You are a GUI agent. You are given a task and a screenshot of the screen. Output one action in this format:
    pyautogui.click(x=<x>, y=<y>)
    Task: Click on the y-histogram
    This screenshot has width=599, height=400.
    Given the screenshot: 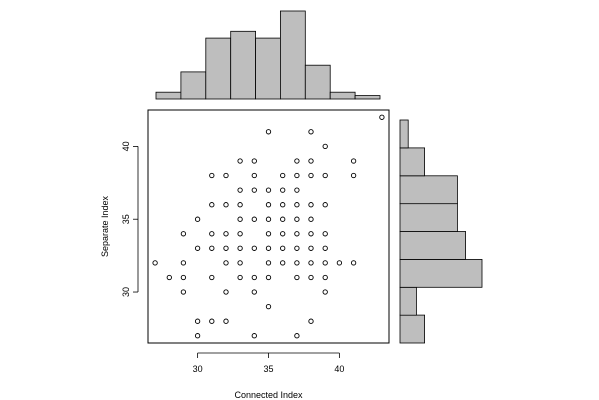 What is the action you would take?
    pyautogui.click(x=441, y=231)
    